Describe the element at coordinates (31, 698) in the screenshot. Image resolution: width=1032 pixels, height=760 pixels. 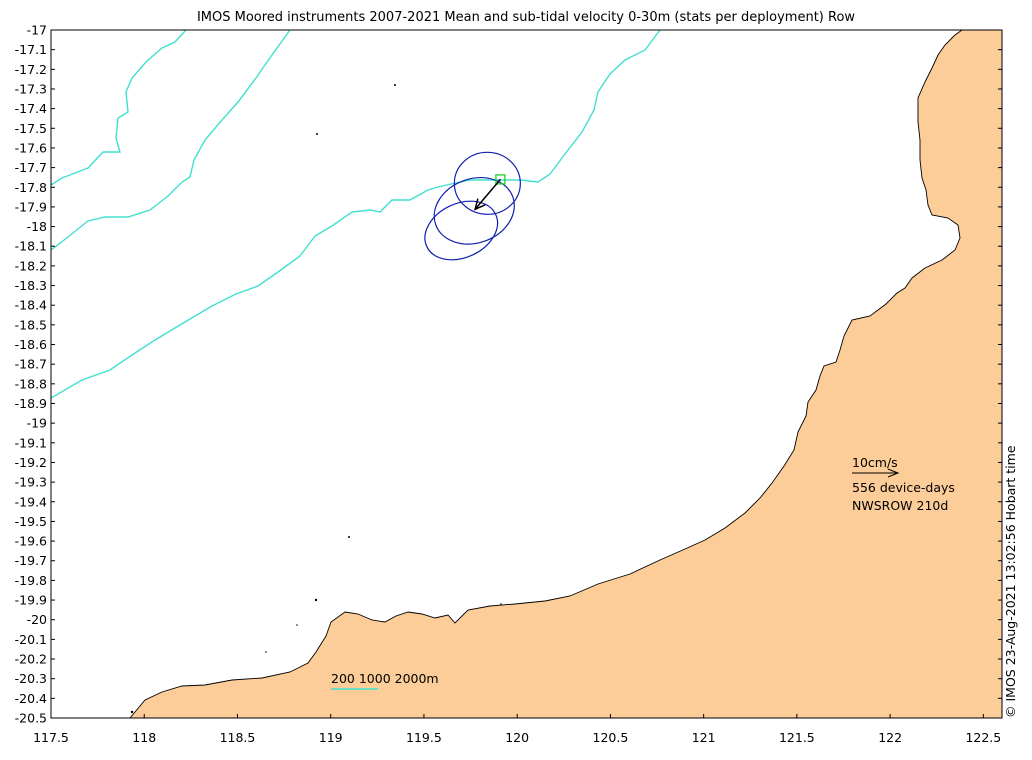
I see `lat-tick-label: -20.4` at that location.